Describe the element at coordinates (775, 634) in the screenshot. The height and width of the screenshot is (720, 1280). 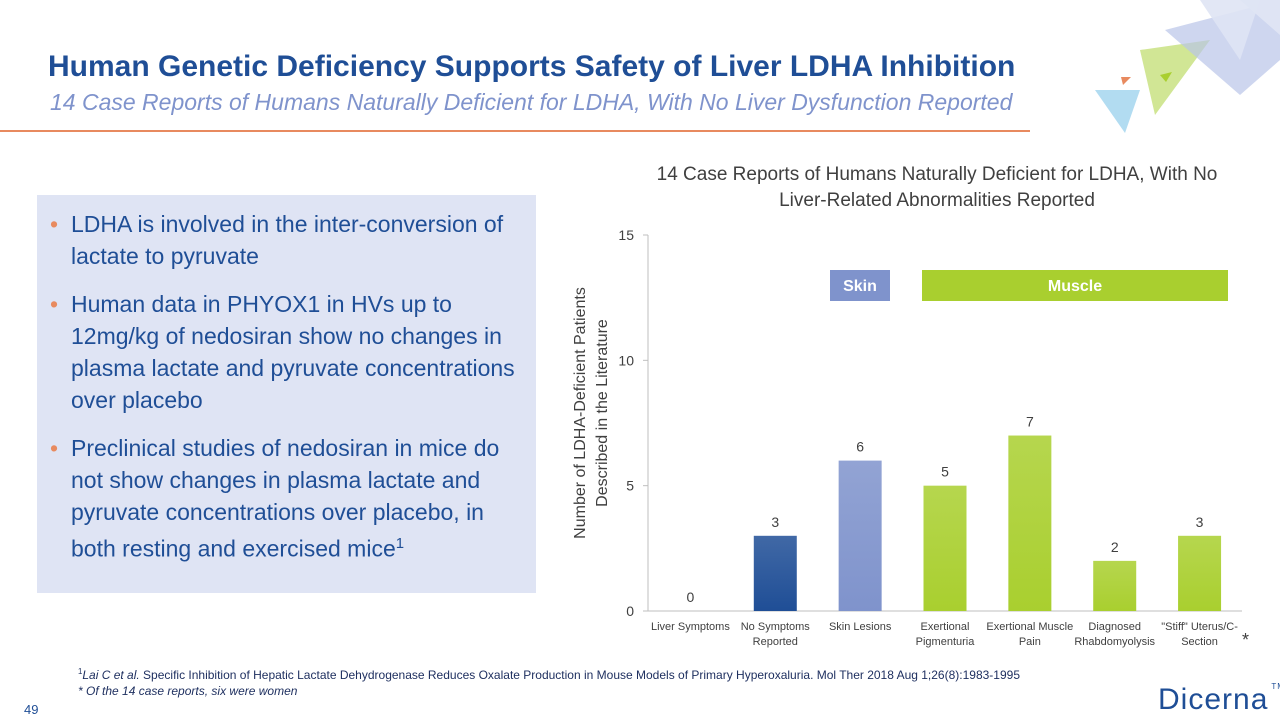
I see `x-tick-label: No Symptoms Reported` at that location.